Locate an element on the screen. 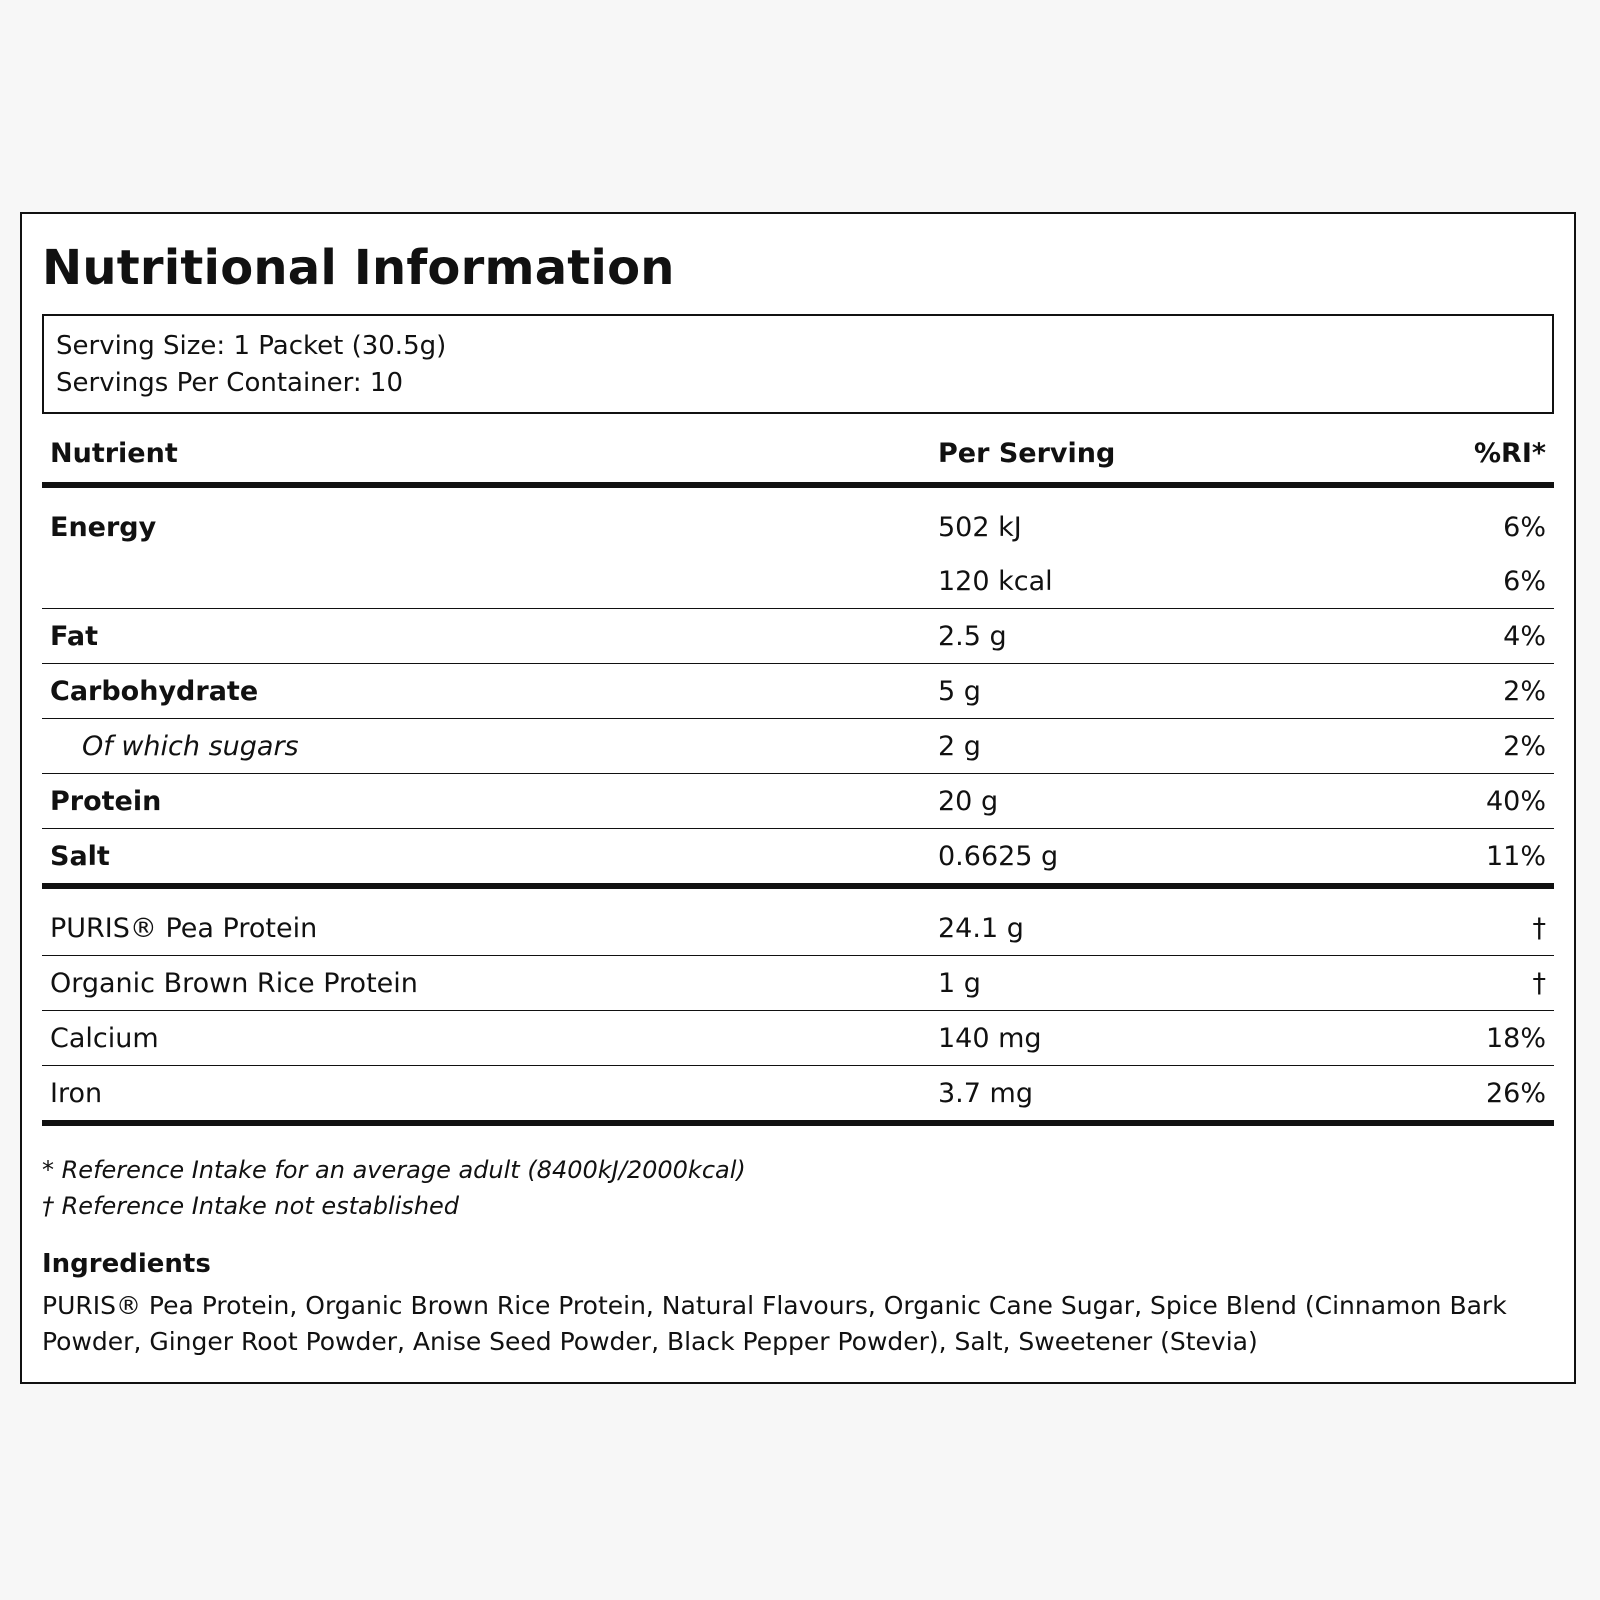 The image size is (1600, 1600). table-row-salt: Salt 0.6625 g 11% is located at coordinates (798, 859).